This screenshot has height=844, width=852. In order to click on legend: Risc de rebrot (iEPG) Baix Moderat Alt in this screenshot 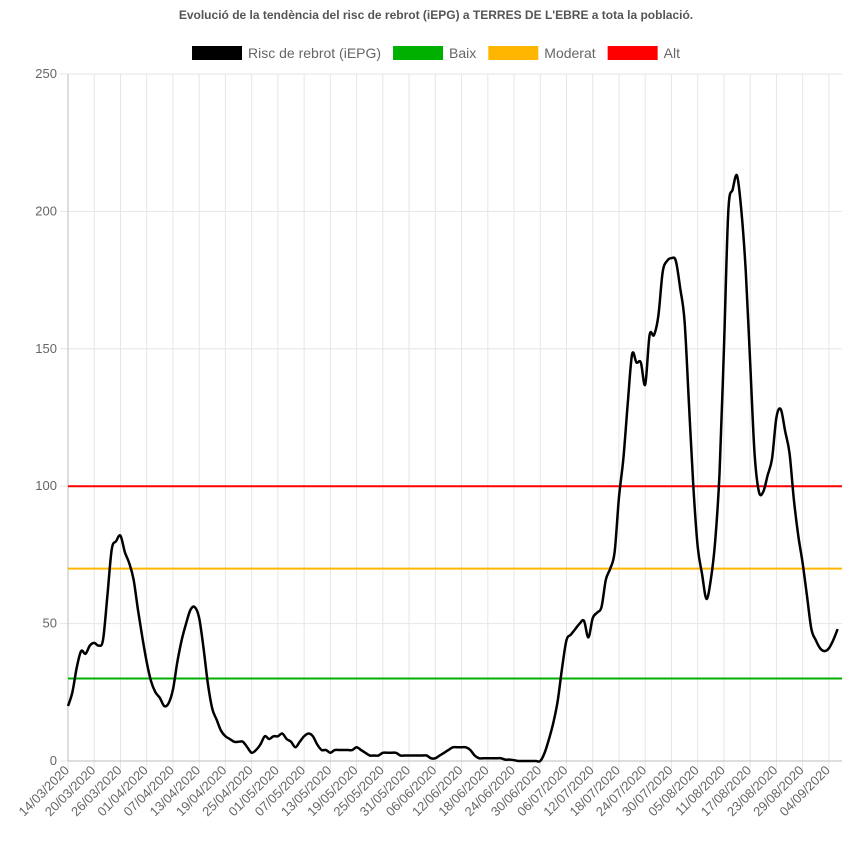, I will do `click(436, 53)`.